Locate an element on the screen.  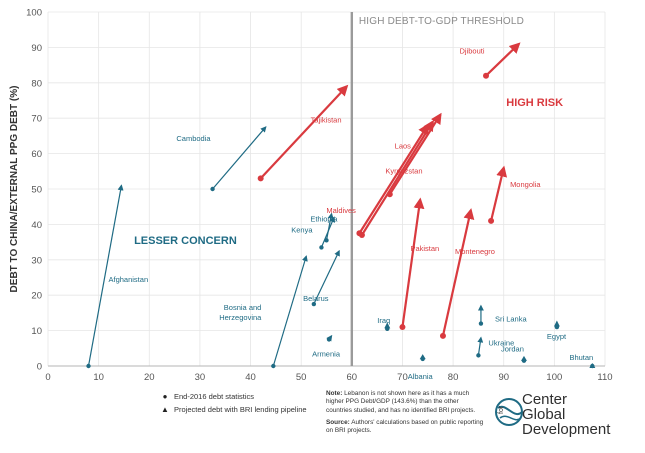
label-maldives: Maldives is located at coordinates (341, 210).